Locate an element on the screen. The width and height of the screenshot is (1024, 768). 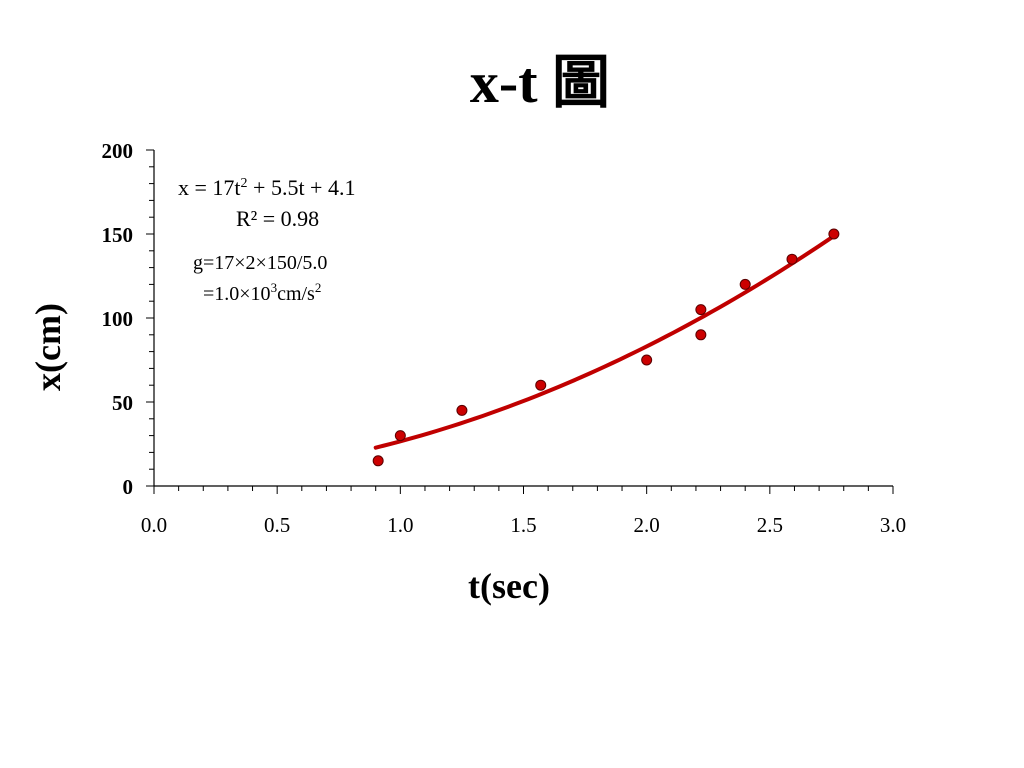
x-tick-label: 1.5 is located at coordinates (523, 525).